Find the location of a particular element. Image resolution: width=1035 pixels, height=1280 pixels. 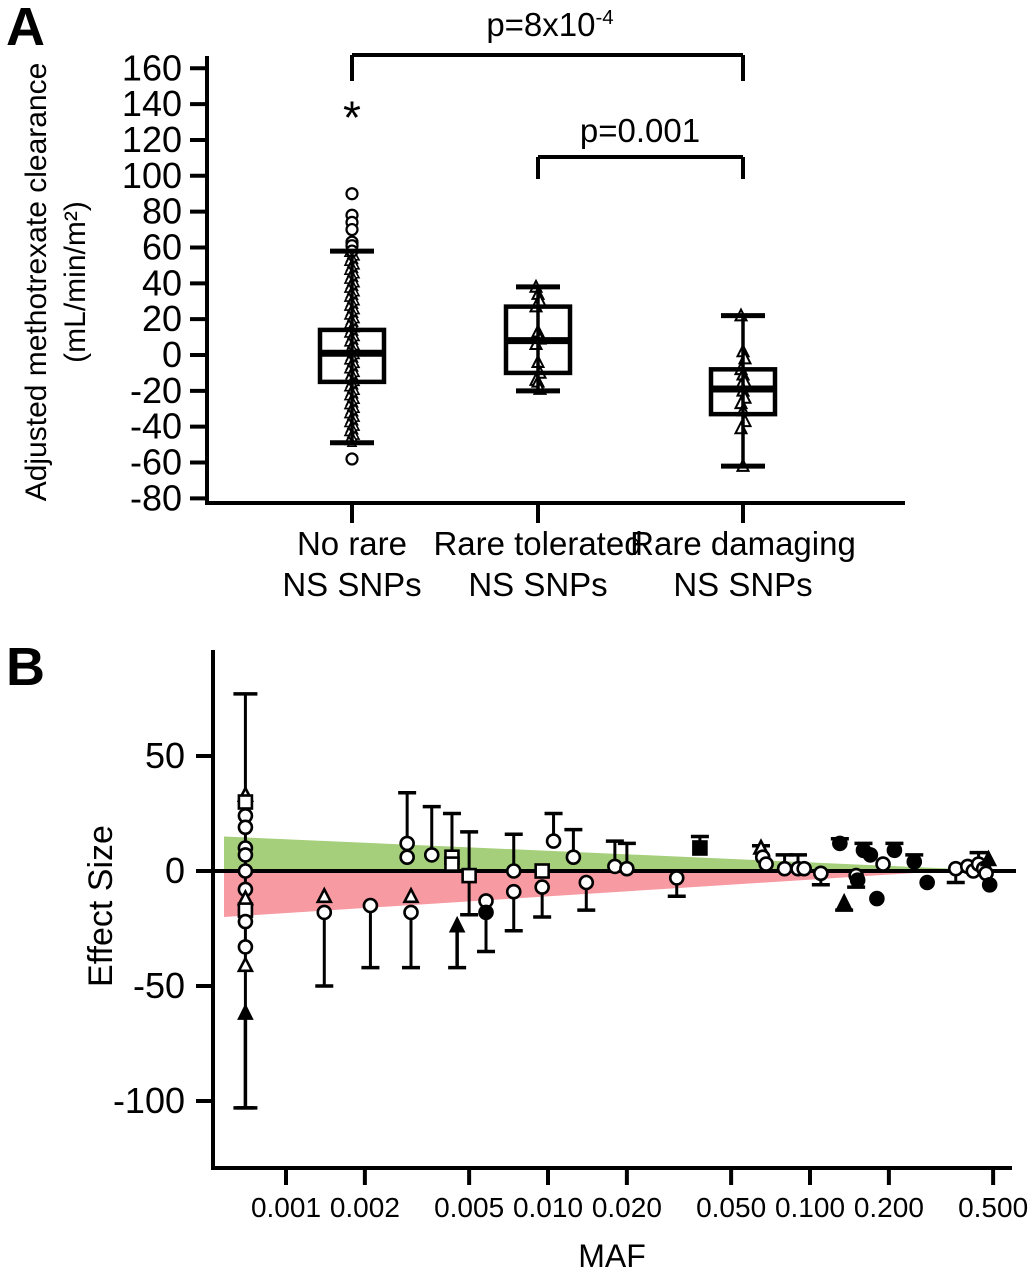

panel-b-x-axis-title: MAF is located at coordinates (612, 1256).